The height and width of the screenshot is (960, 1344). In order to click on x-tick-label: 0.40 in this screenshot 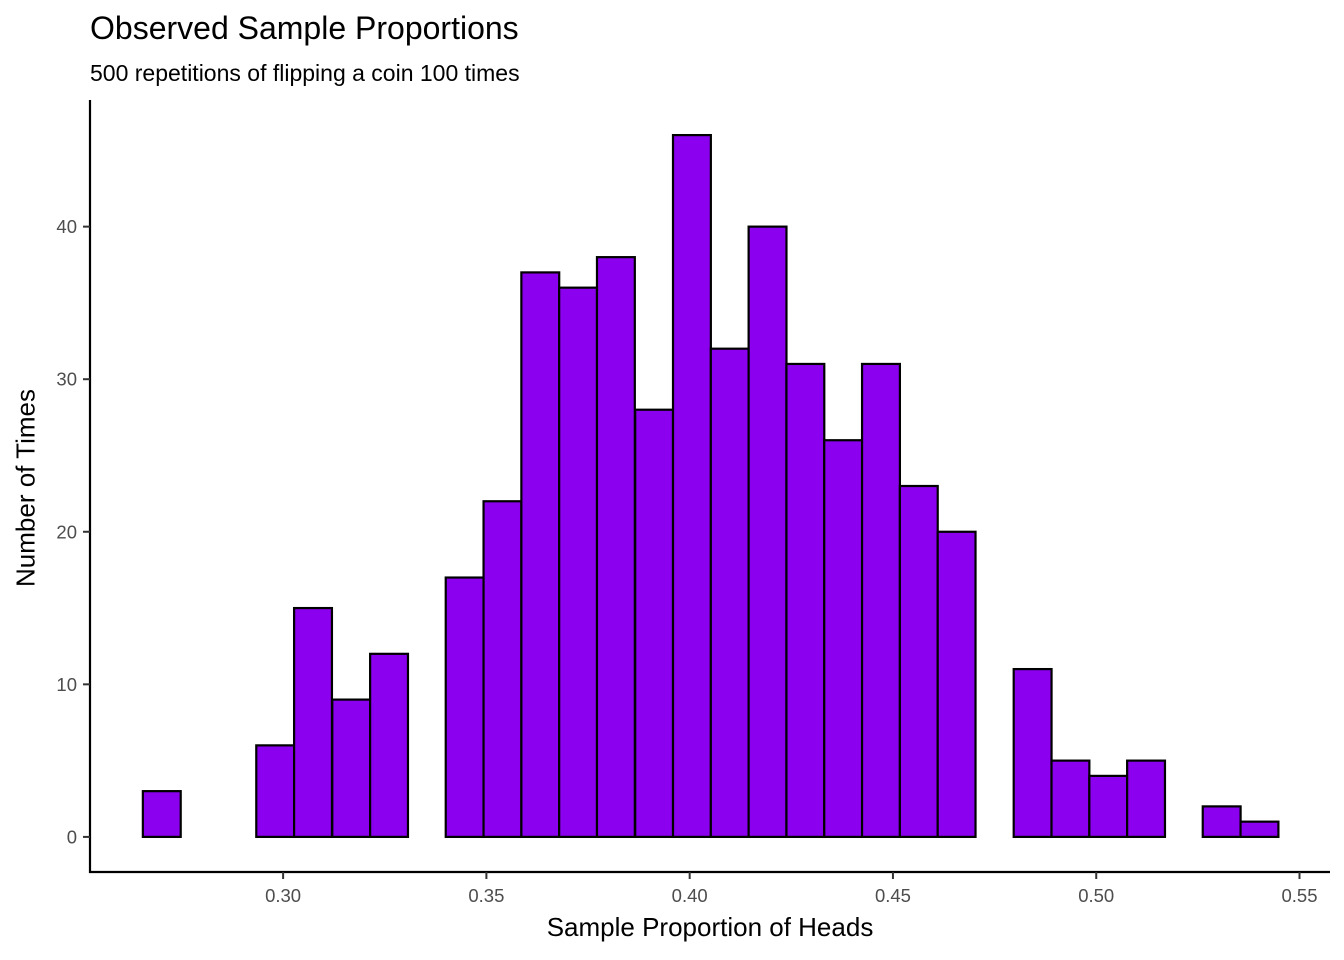, I will do `click(690, 895)`.